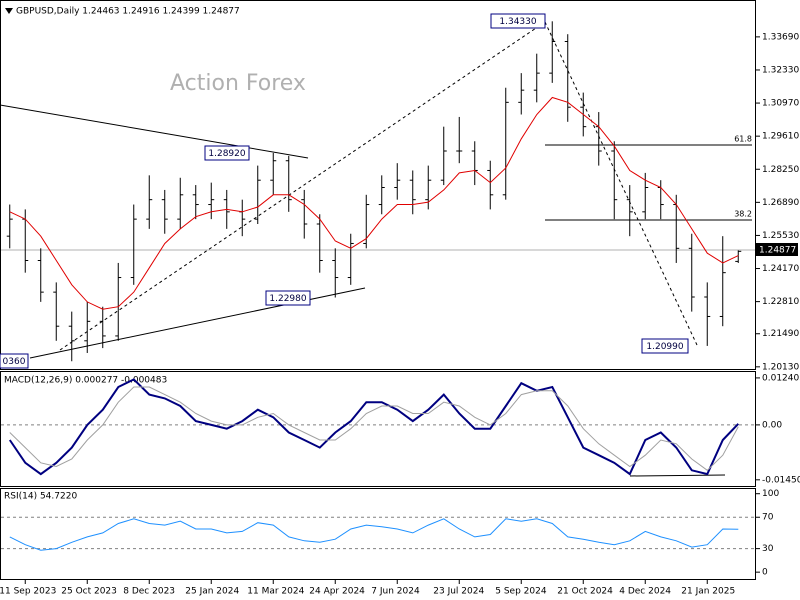  What do you see at coordinates (781, 378) in the screenshot?
I see `y-tick-label: 0.012403` at bounding box center [781, 378].